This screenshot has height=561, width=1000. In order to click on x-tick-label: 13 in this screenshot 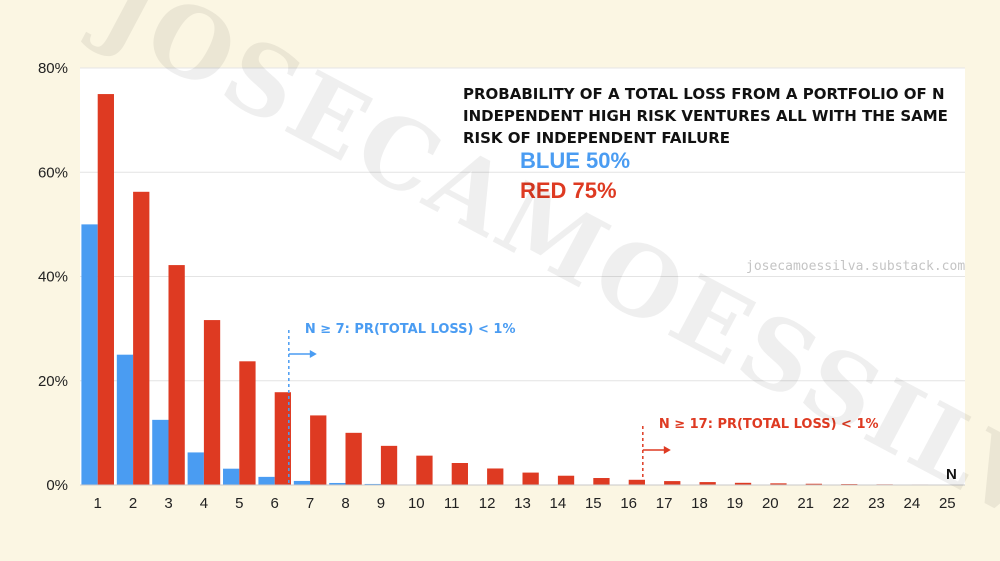, I will do `click(522, 503)`.